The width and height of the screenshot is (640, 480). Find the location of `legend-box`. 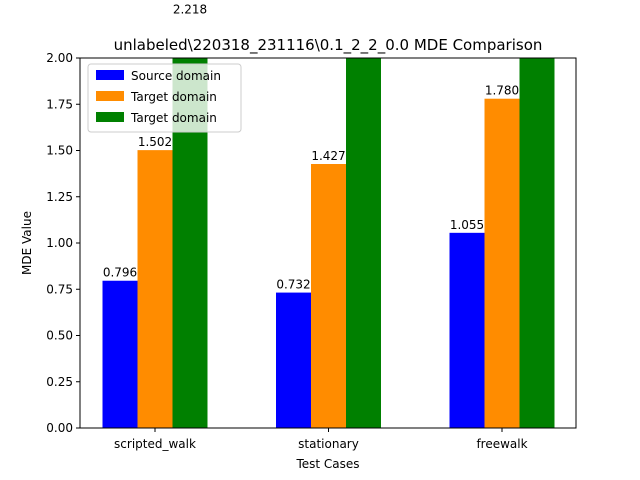

legend-box is located at coordinates (164, 98).